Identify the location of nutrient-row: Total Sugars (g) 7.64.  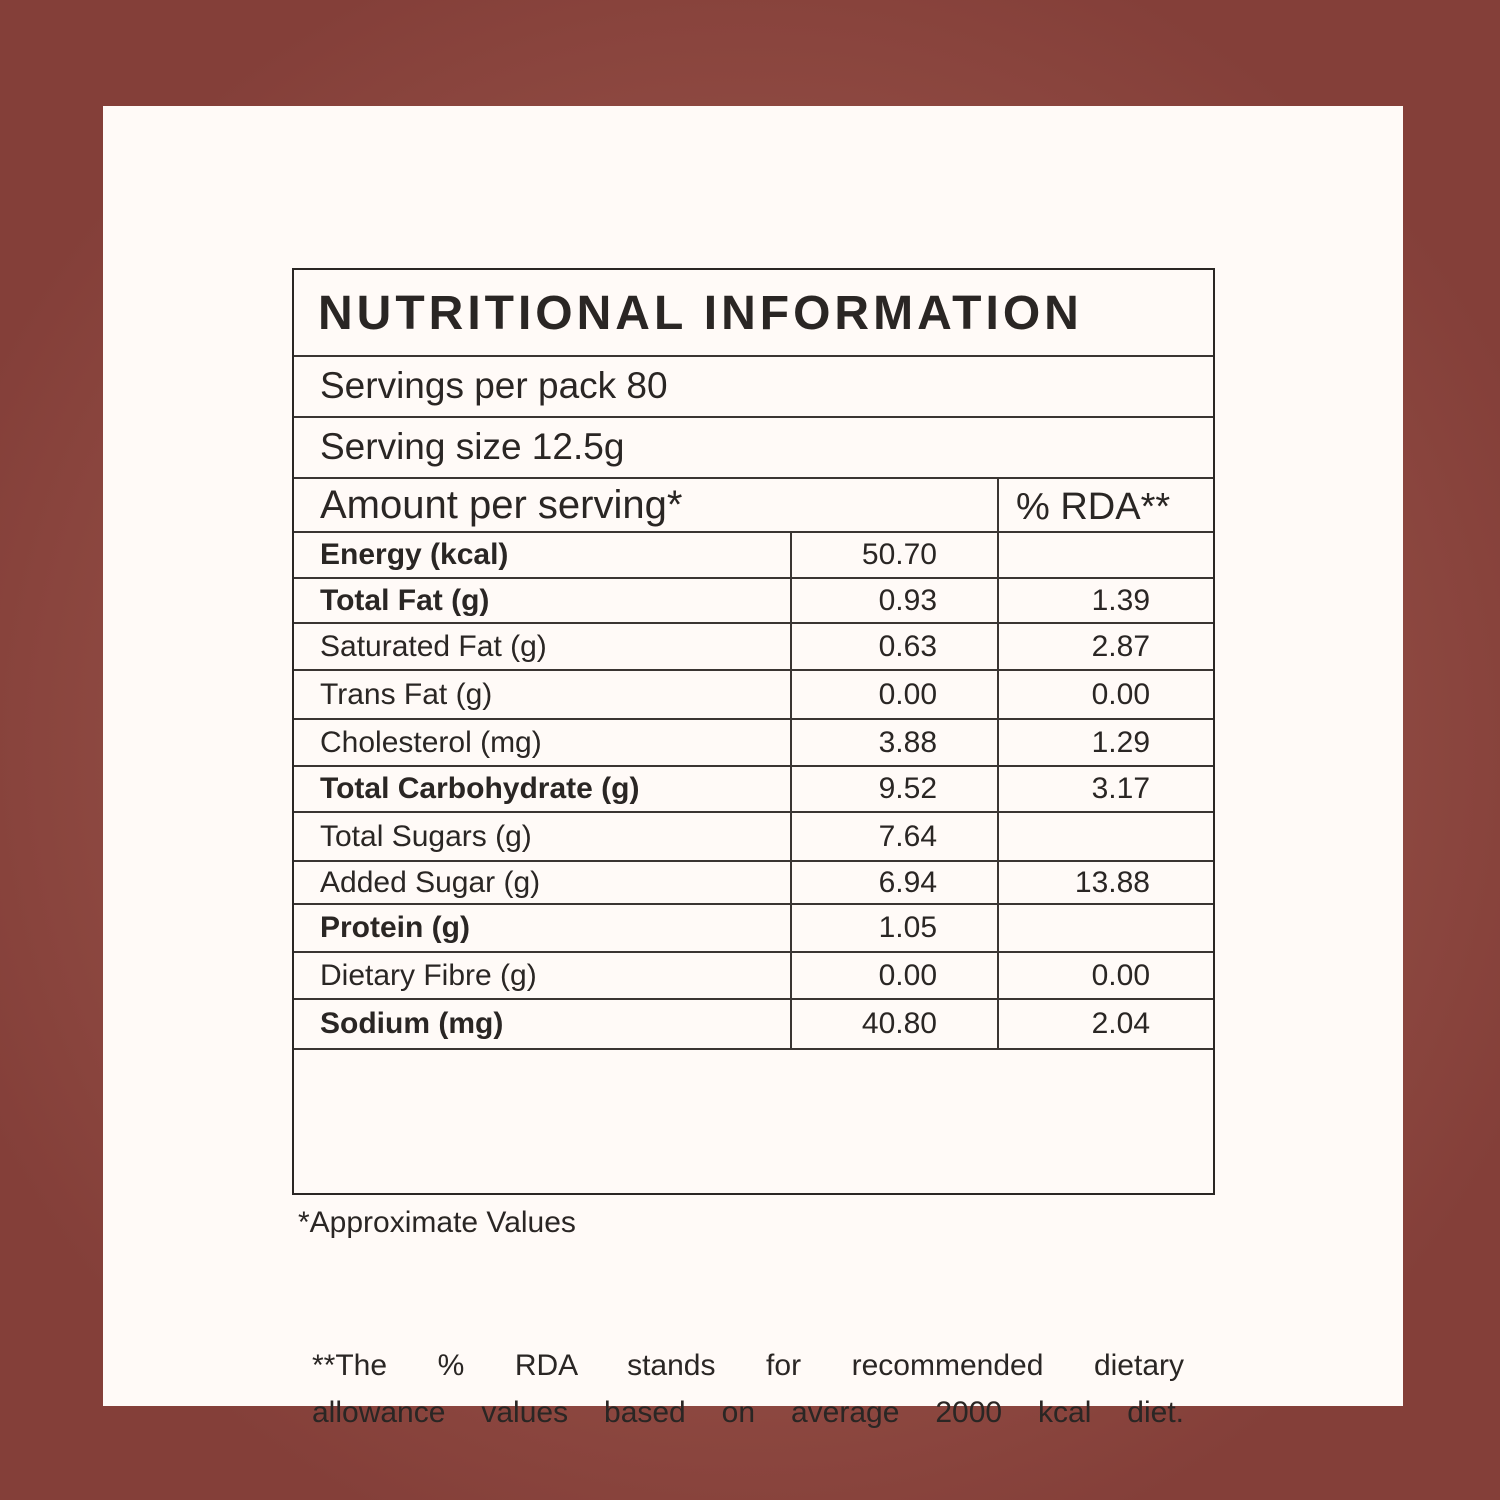
(753, 837).